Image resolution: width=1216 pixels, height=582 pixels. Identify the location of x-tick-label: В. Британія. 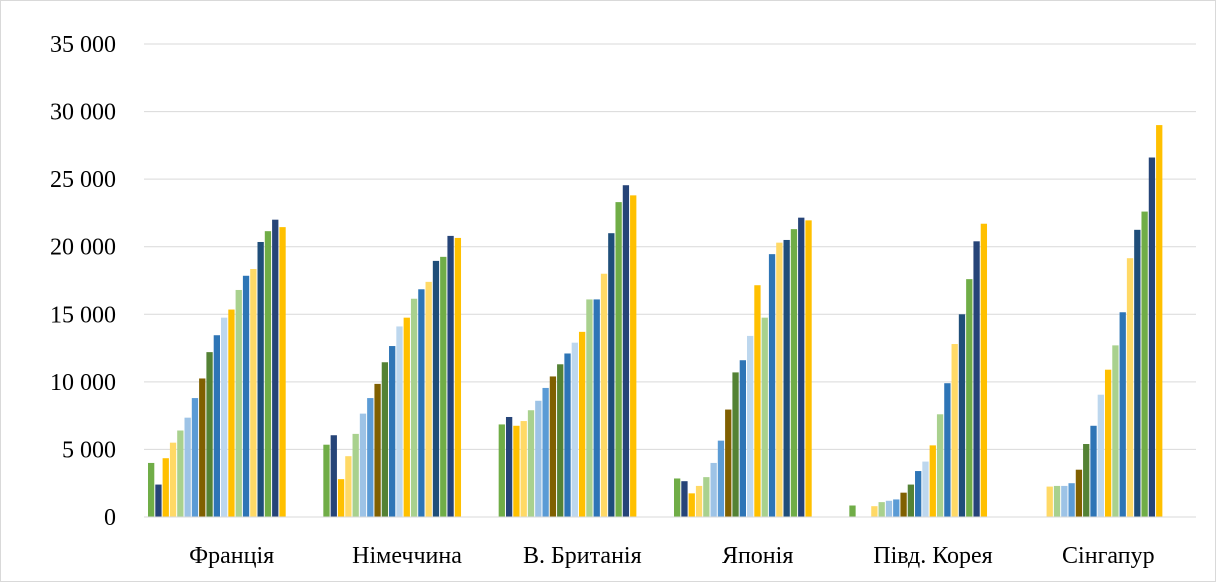
(582, 556).